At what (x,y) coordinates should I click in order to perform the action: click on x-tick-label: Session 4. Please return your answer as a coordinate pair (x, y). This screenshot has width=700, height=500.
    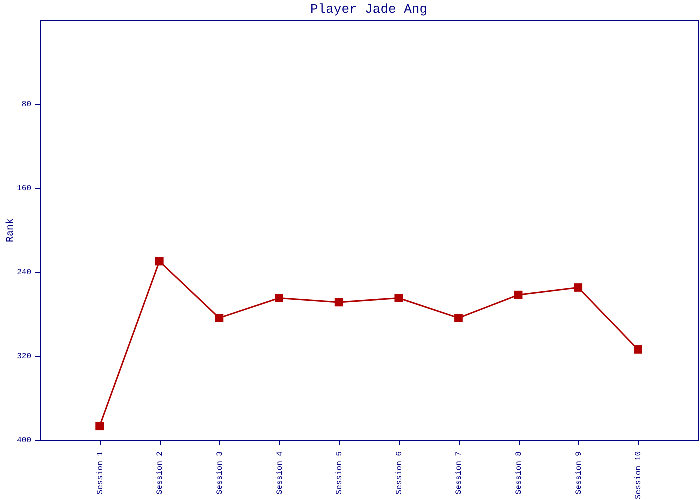
    Looking at the image, I should click on (280, 473).